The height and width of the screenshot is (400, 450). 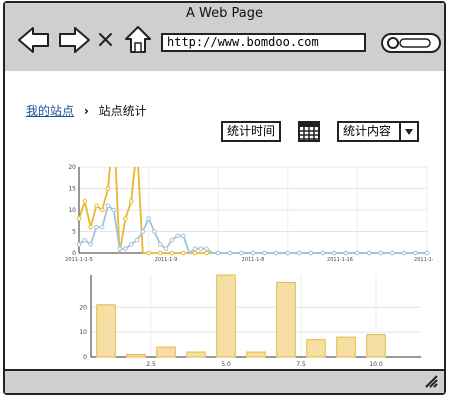 I want to click on search-icon, so click(x=409, y=43).